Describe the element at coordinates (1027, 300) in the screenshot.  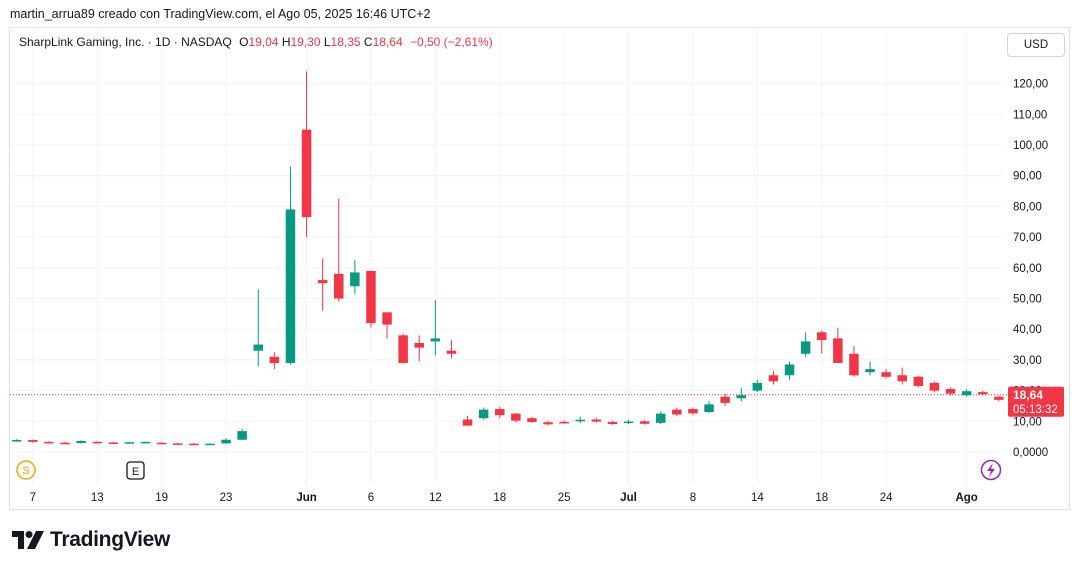
I see `y-tick-label: 50,00` at that location.